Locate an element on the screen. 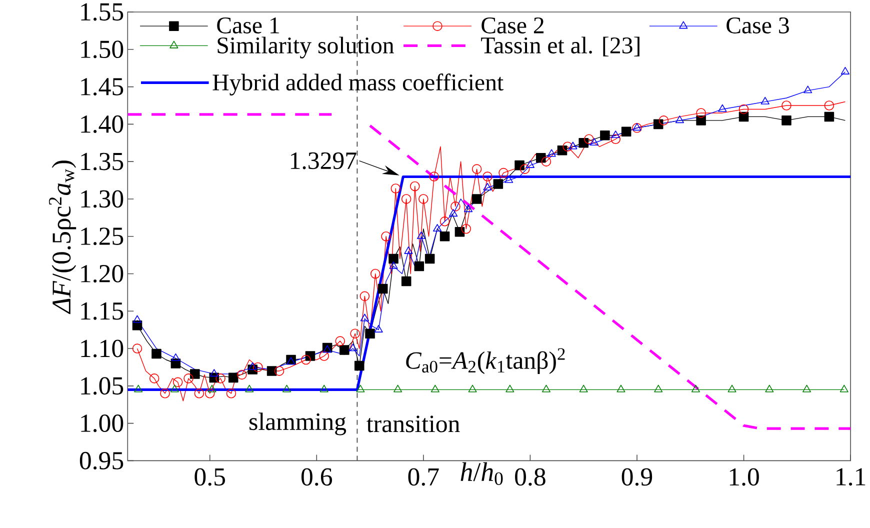 The height and width of the screenshot is (528, 870). legend-label: Case 2 is located at coordinates (513, 26).